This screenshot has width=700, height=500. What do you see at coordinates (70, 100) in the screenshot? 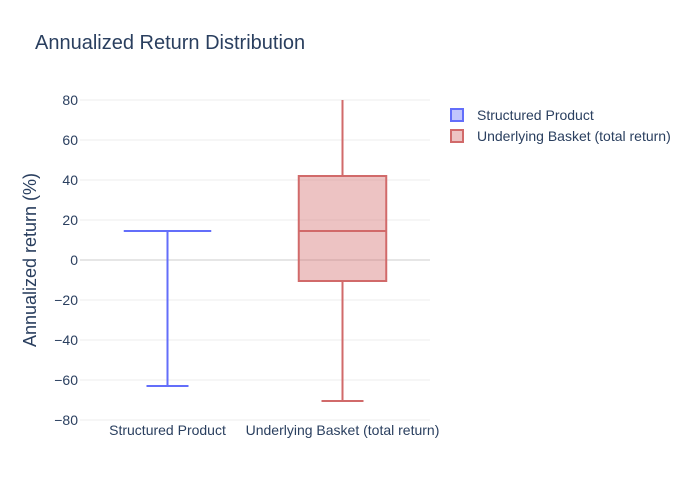
I see `y-tick-label: 80` at bounding box center [70, 100].